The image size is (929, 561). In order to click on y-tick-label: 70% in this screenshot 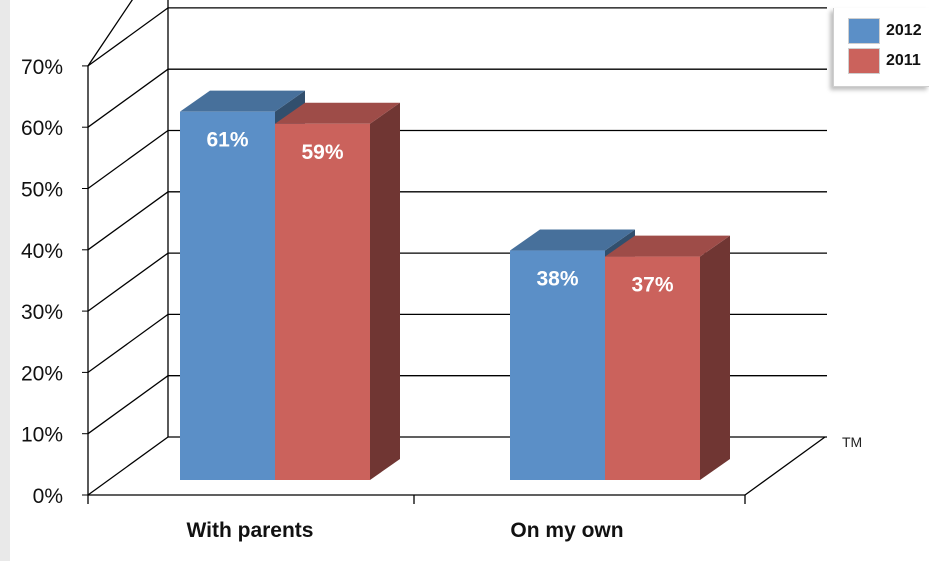, I will do `click(42, 67)`.